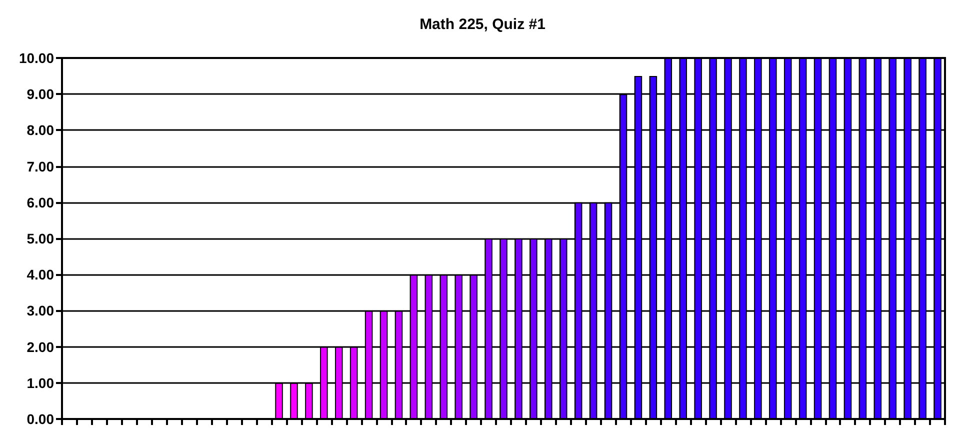  I want to click on y-tick-label: 8.00, so click(40, 130).